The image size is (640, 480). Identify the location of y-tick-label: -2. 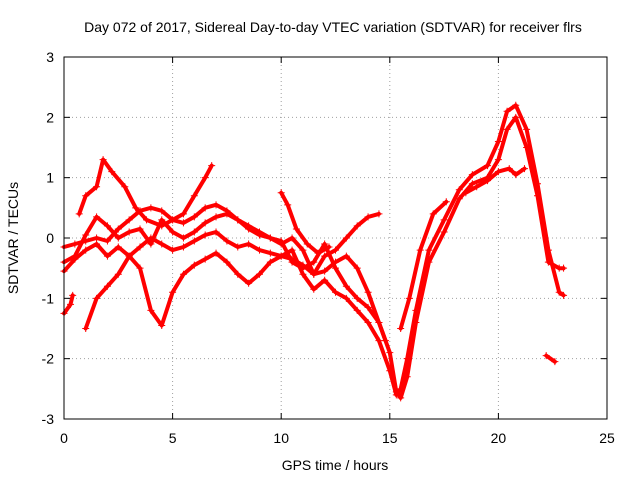
(48, 359).